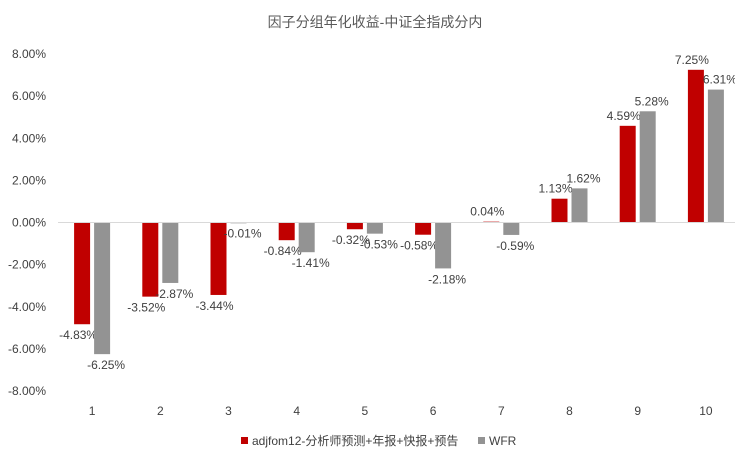 The height and width of the screenshot is (456, 735). What do you see at coordinates (29, 180) in the screenshot?
I see `y-tick-label: 2.00%` at bounding box center [29, 180].